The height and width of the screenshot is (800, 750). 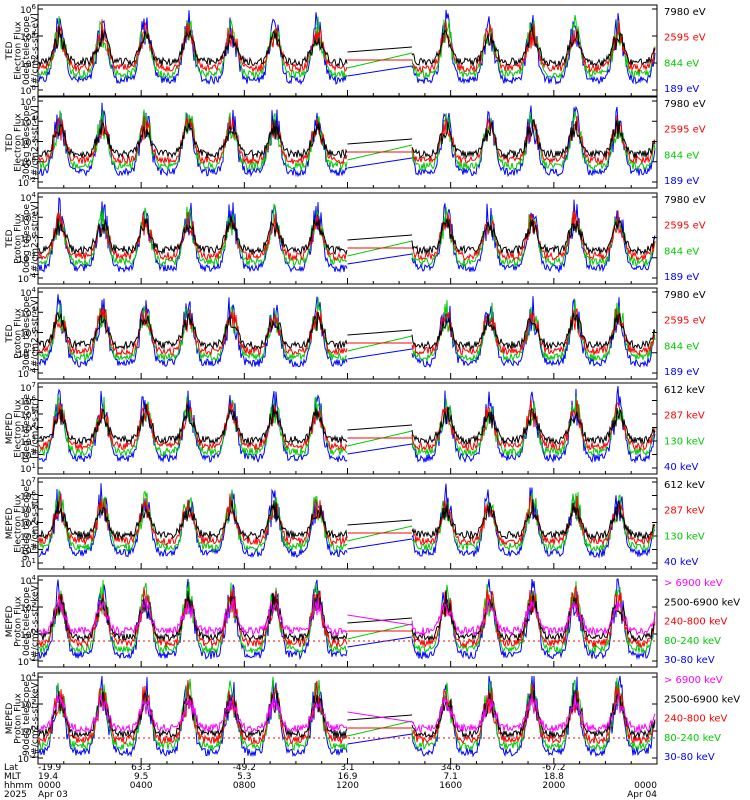 I want to click on x-tick-label-lat: -19.9, so click(x=50, y=768).